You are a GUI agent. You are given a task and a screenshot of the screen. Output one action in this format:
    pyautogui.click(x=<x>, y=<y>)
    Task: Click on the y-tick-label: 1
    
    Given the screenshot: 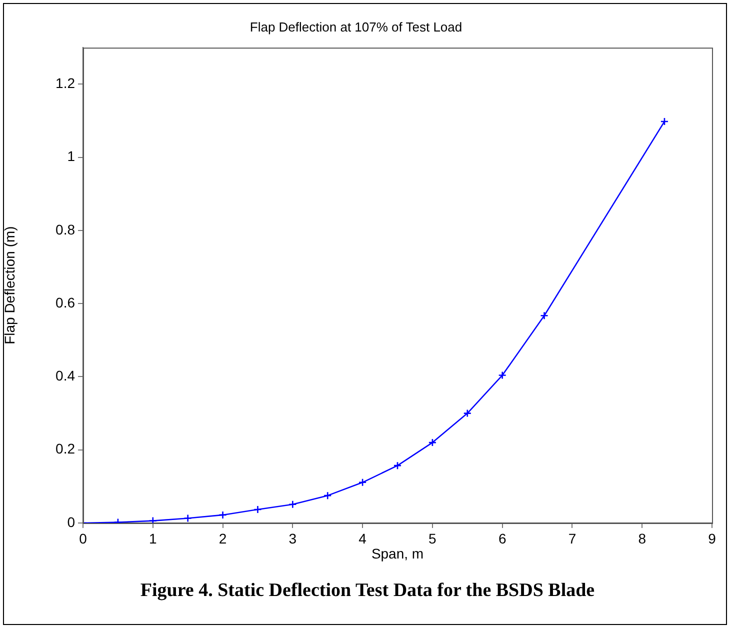 What is the action you would take?
    pyautogui.click(x=71, y=156)
    